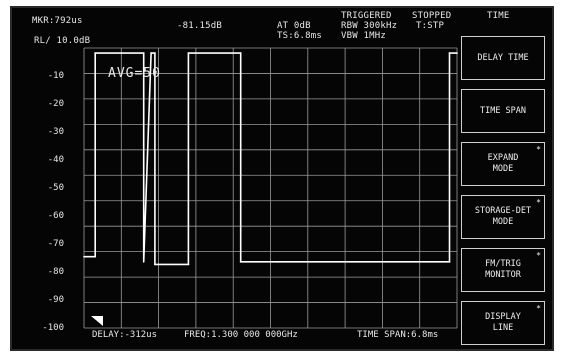 The image size is (568, 357). Describe the element at coordinates (503, 328) in the screenshot. I see `softkey-label-line2: LINE` at that location.